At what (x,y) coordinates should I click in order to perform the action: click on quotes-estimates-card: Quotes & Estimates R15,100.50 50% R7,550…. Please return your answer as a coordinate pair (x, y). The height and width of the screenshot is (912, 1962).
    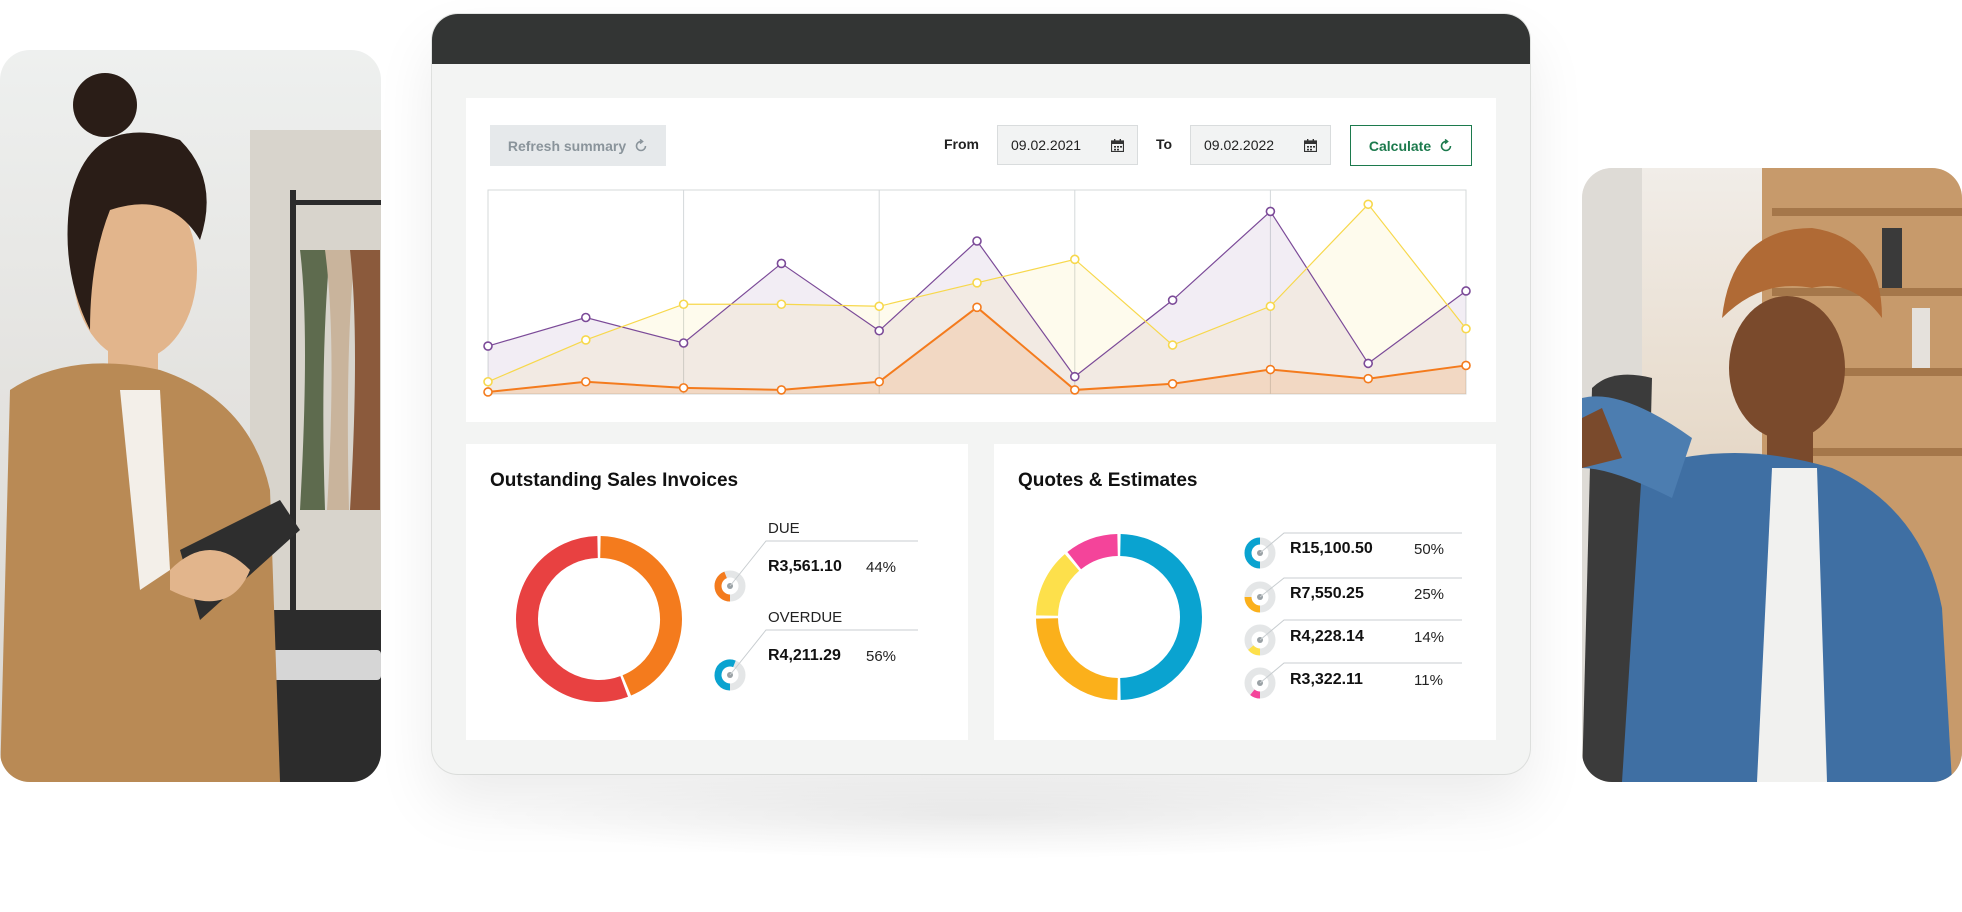
    Looking at the image, I should click on (1245, 592).